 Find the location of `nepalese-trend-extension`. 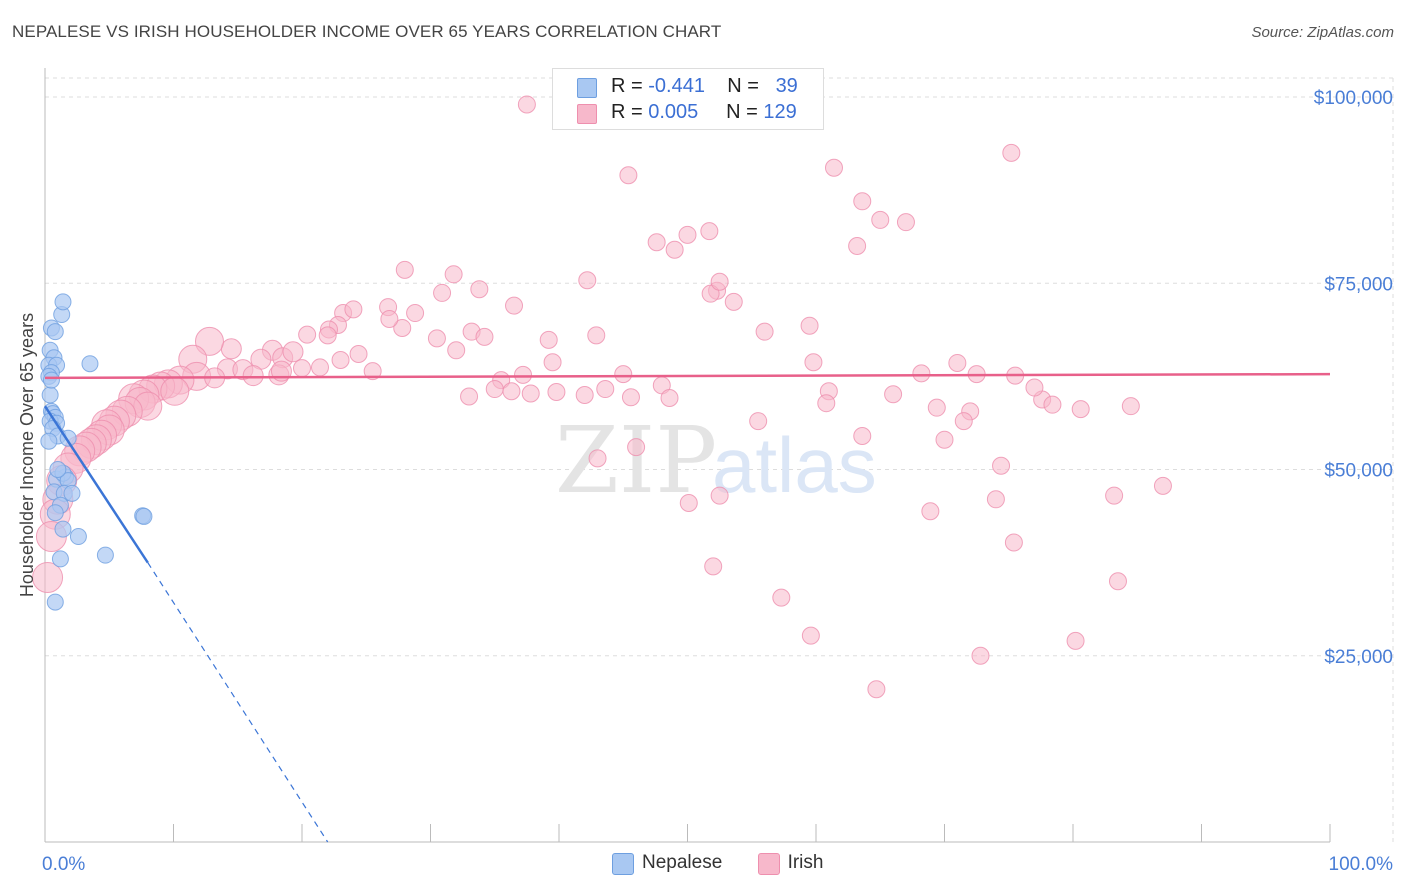

nepalese-trend-extension is located at coordinates (238, 702).